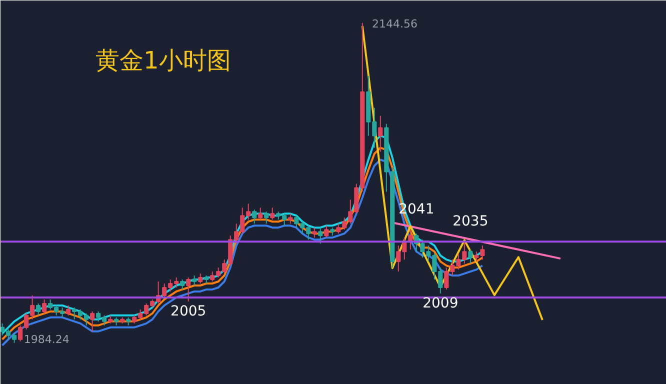  Describe the element at coordinates (163, 60) in the screenshot. I see `text: 黄金1小时图` at that location.